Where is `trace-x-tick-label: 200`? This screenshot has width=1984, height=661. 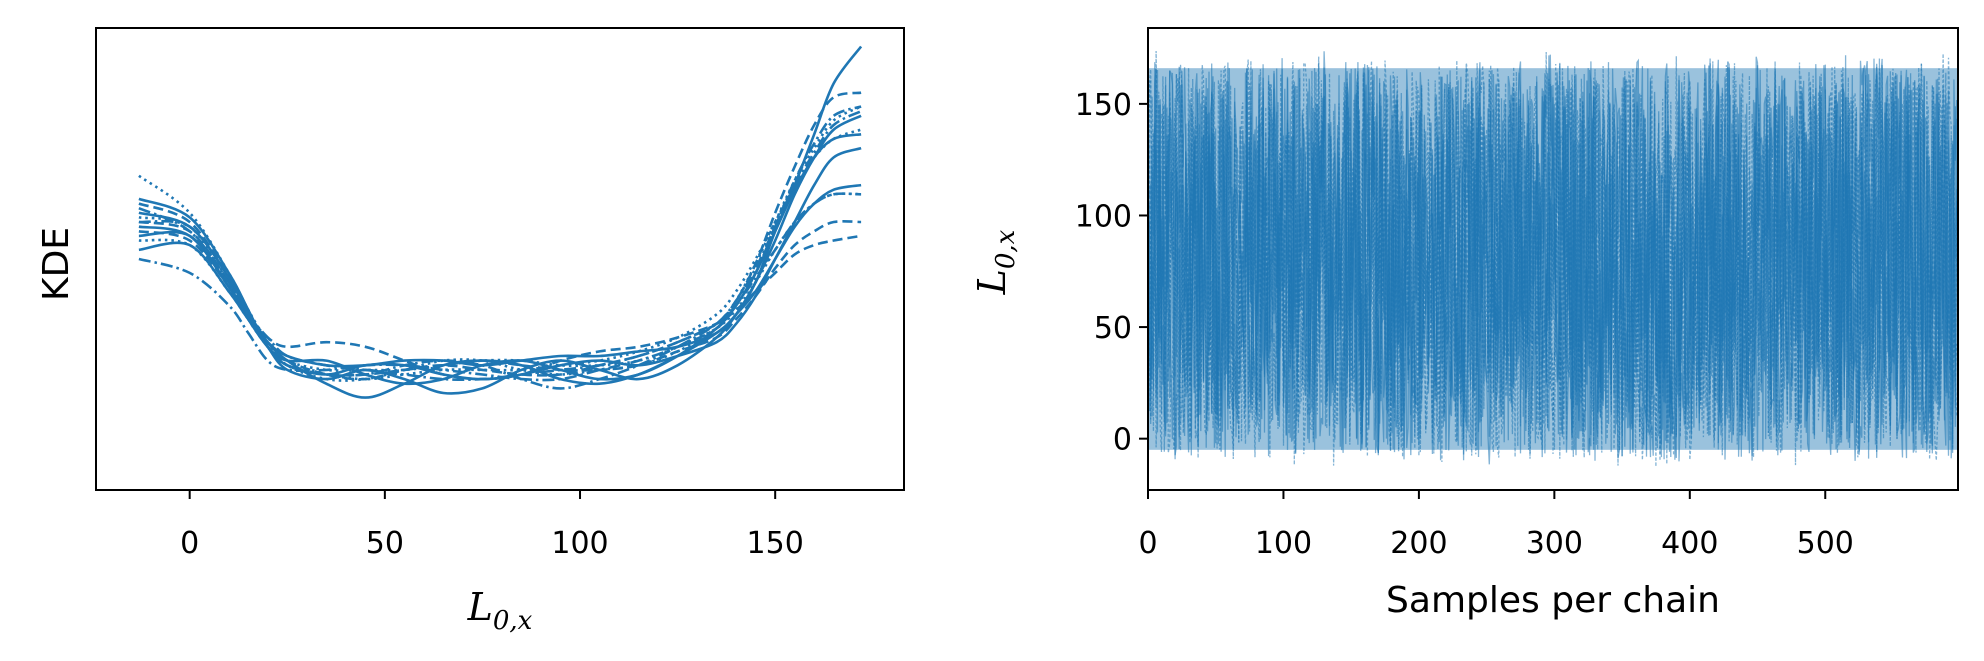 trace-x-tick-label: 200 is located at coordinates (1418, 543).